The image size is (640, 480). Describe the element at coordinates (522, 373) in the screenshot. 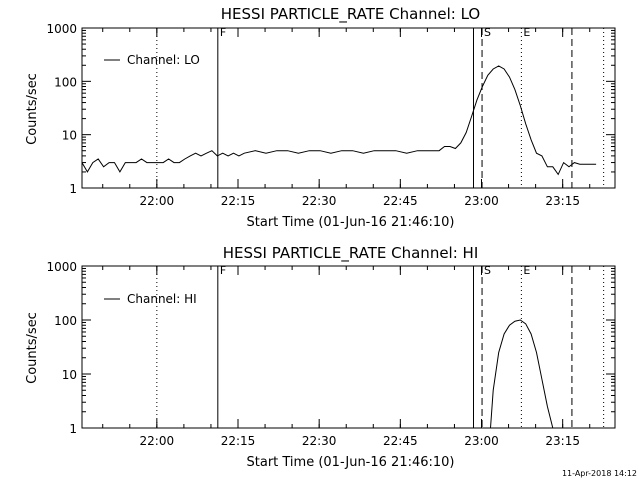

I see `series-line` at that location.